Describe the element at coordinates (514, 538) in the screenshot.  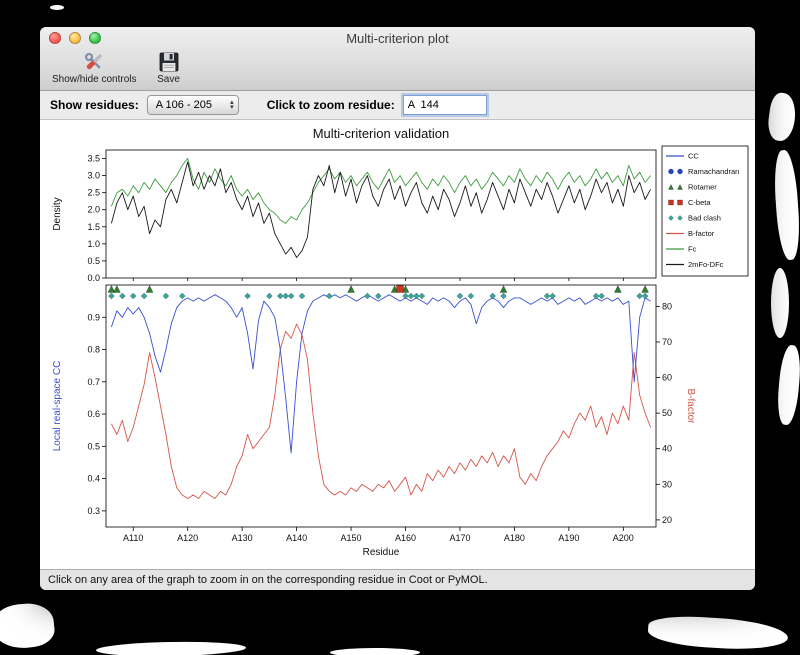
I see `svg-text: A180` at that location.